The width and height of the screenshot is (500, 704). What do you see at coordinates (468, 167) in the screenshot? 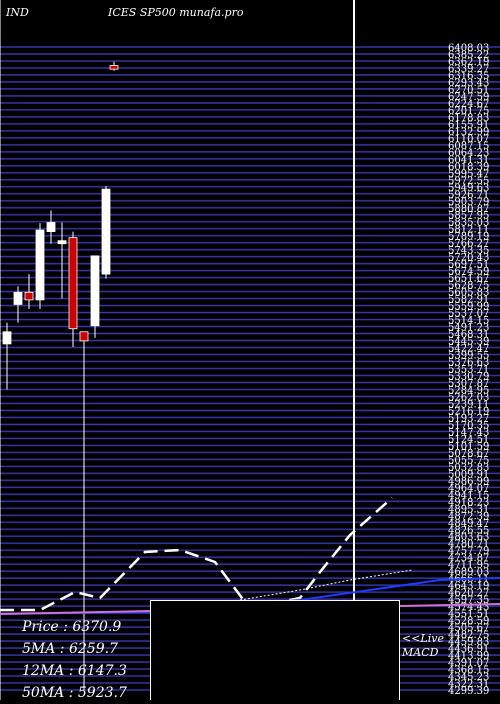
I see `y-tick-label: 6018.39` at bounding box center [468, 167].